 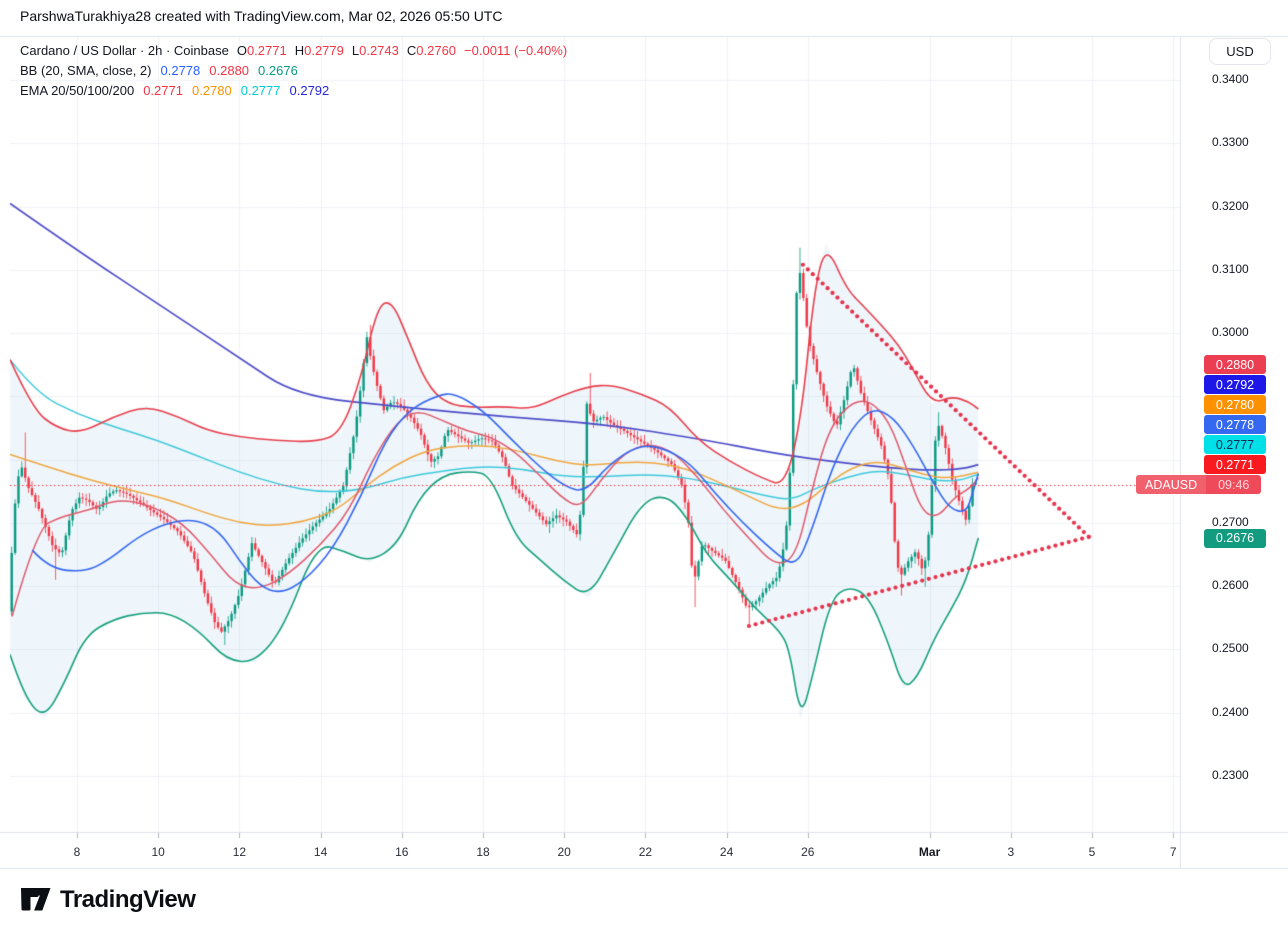 What do you see at coordinates (124, 50) in the screenshot?
I see `symbol-title: Cardano / US Dollar · 2h · Coinbase` at bounding box center [124, 50].